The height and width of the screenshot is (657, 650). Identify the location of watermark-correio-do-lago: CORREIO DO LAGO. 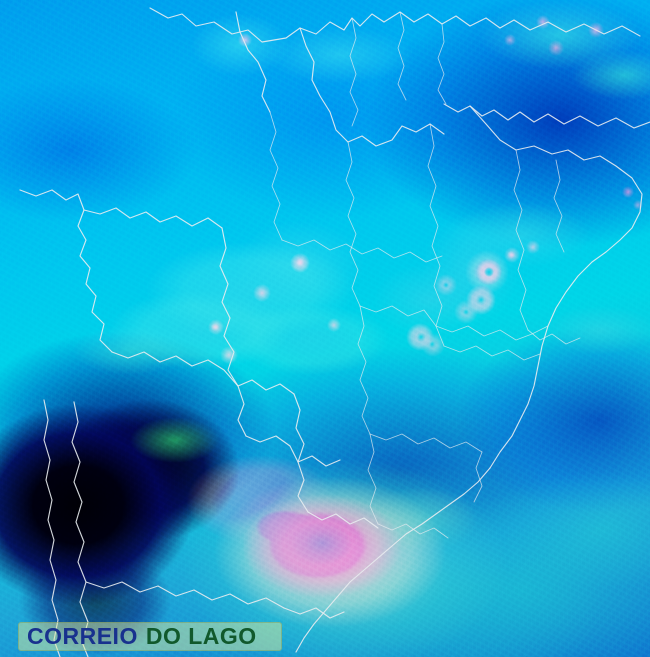
(150, 636).